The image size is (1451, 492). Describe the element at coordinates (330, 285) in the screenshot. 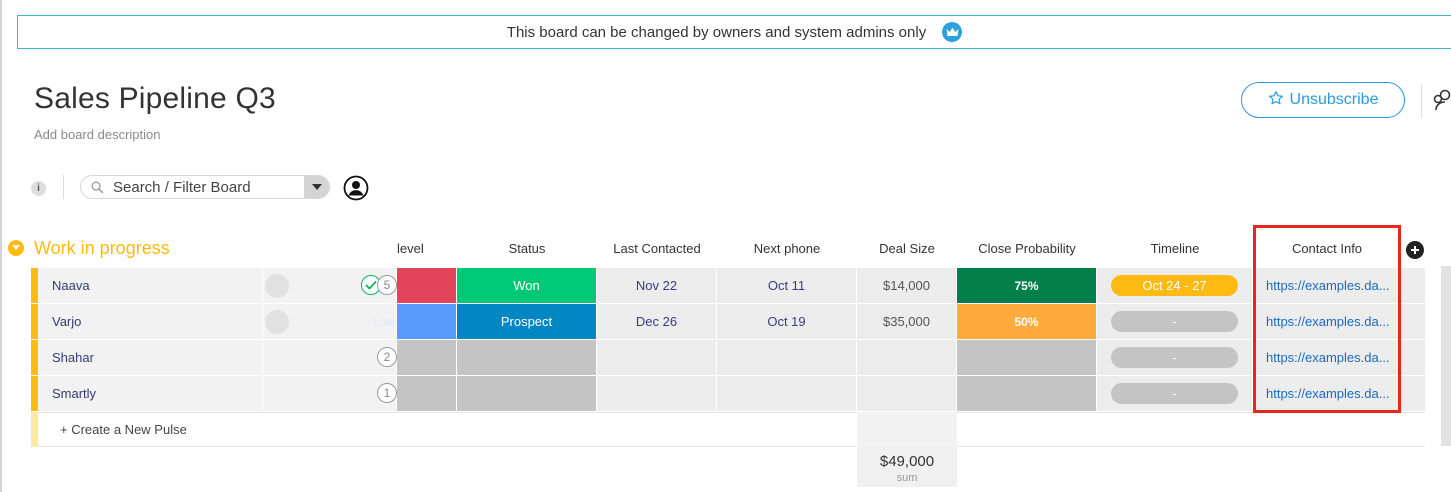

I see `people-cell: 5` at that location.